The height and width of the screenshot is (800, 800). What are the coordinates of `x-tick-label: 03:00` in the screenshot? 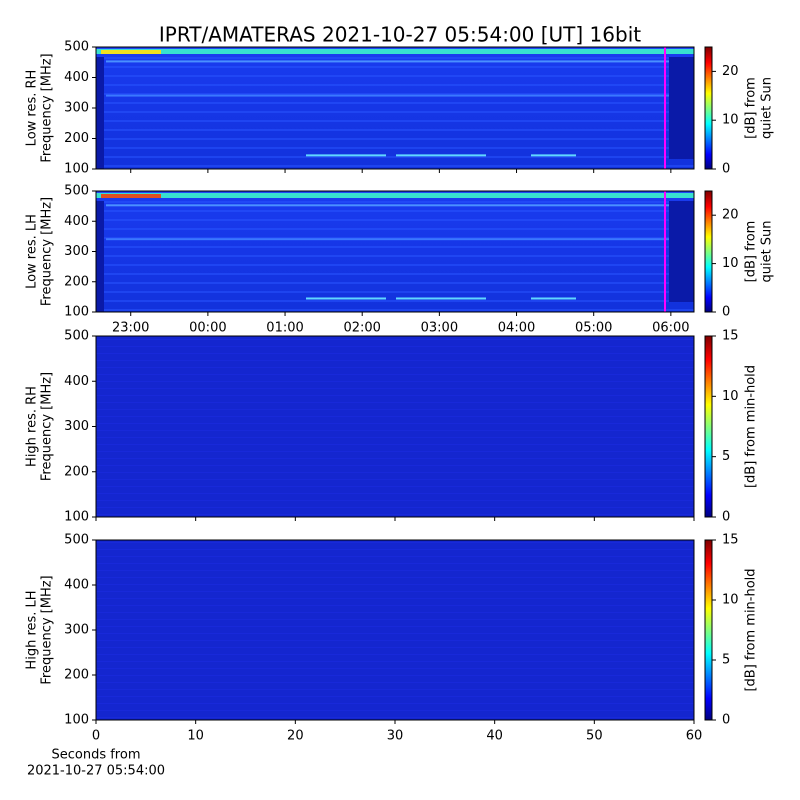 It's located at (439, 328).